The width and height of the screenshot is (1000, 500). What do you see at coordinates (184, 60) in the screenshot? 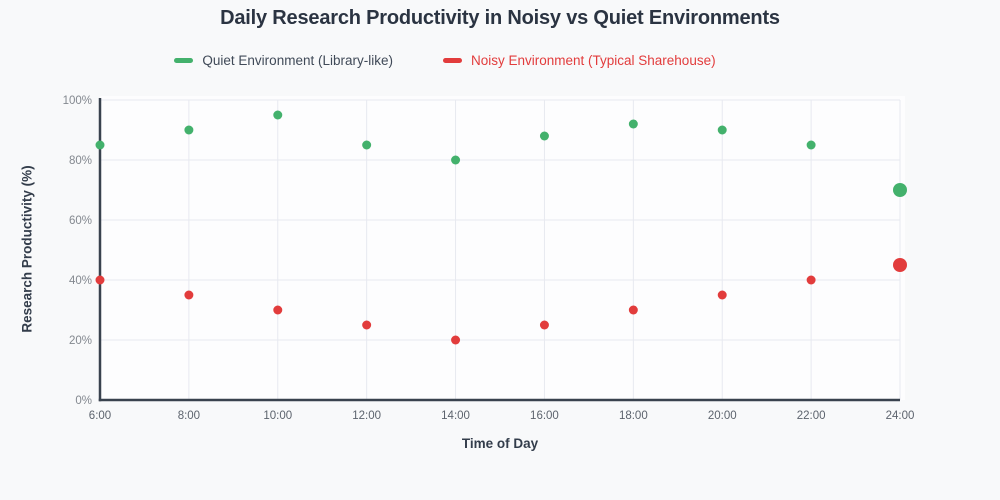
I see `legend-swatch-quiet-icon` at bounding box center [184, 60].